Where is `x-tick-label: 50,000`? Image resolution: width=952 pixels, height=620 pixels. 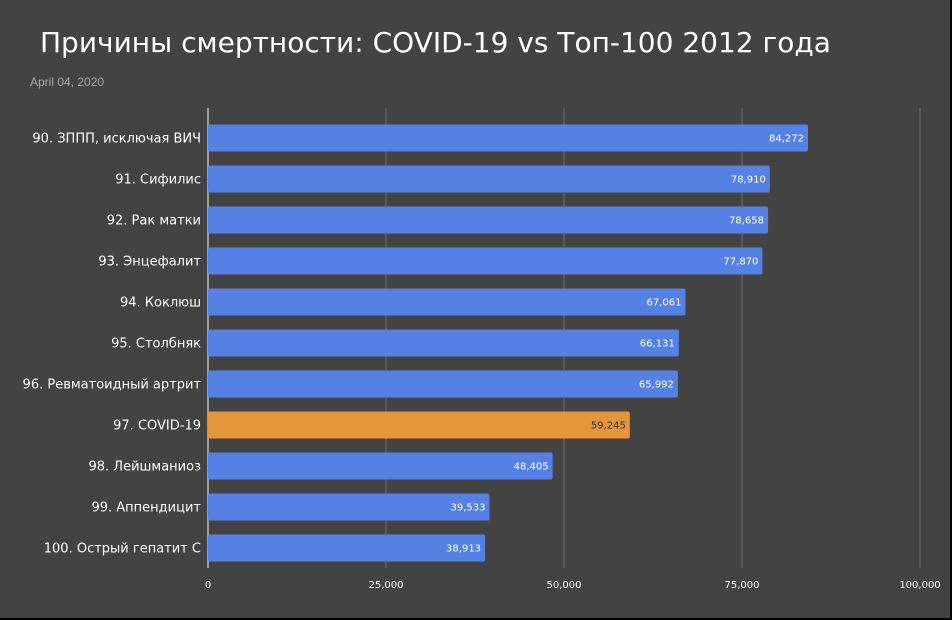 x-tick-label: 50,000 is located at coordinates (564, 585).